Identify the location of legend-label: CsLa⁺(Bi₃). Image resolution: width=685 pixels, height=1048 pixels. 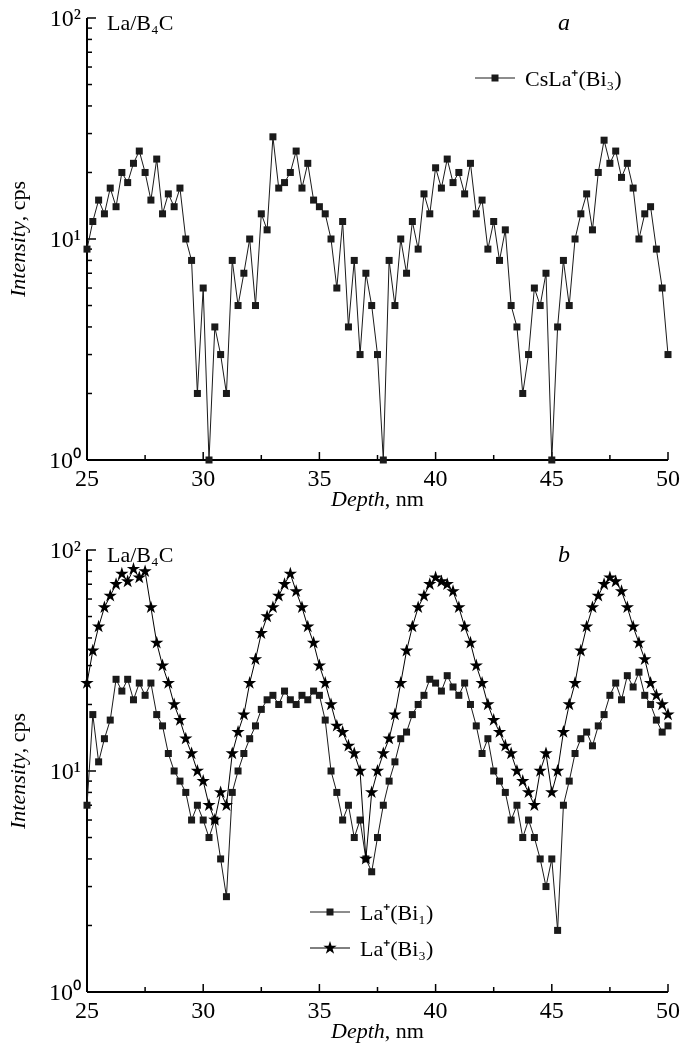
(573, 78).